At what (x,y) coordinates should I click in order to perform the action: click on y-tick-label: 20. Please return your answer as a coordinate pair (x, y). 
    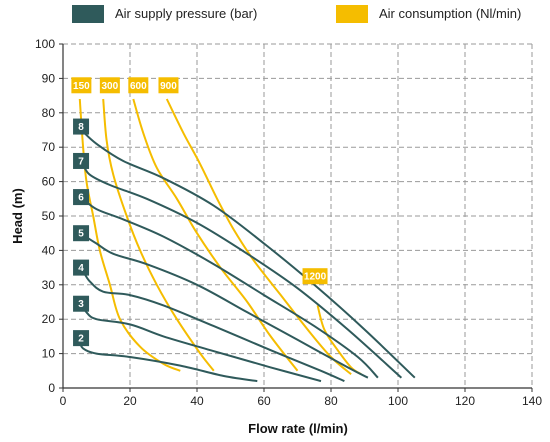
    Looking at the image, I should click on (49, 319).